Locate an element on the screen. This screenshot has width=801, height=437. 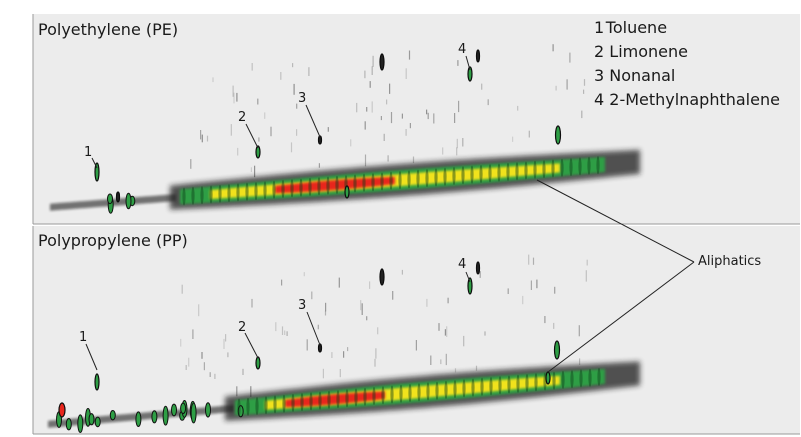
legend-name-1: Toluene is located at coordinates (636, 27).